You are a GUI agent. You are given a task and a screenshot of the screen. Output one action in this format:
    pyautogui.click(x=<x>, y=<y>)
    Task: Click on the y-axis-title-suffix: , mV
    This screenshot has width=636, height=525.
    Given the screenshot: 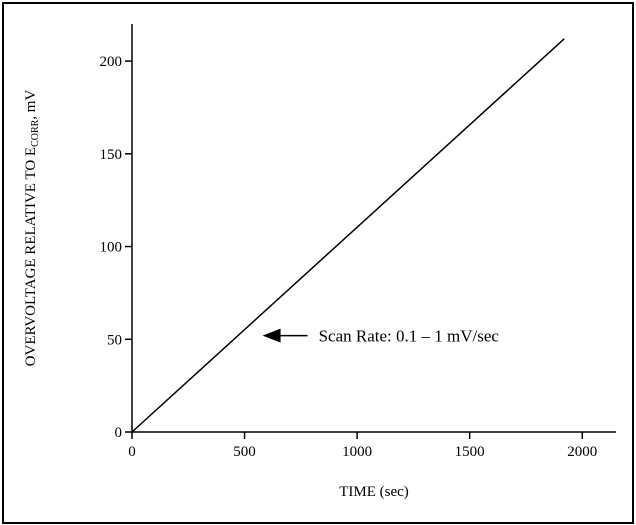 What is the action you would take?
    pyautogui.click(x=31, y=105)
    